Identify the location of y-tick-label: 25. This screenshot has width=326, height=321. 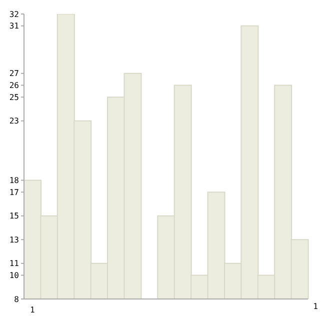
(14, 97).